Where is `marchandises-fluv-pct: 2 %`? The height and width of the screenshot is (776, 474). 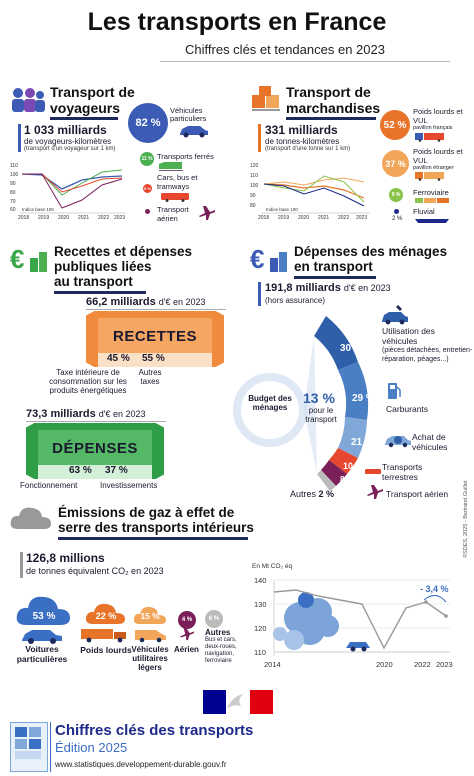
marchandises-fluv-pct: 2 % is located at coordinates (397, 219).